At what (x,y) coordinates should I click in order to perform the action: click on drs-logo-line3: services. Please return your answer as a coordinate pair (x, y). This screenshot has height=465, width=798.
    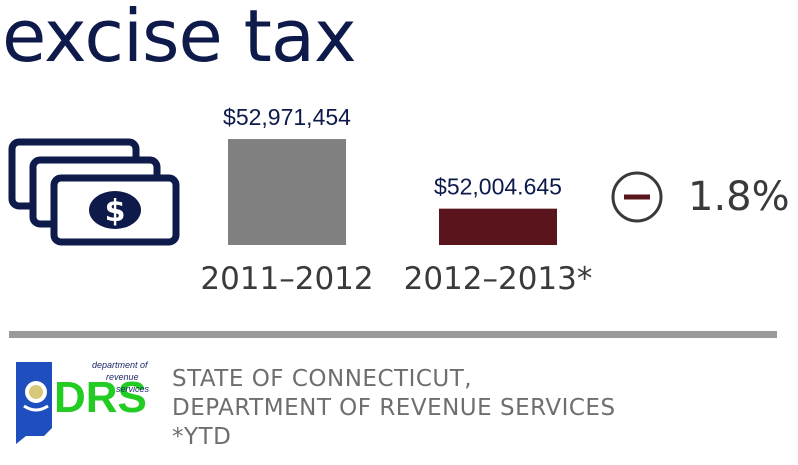
    Looking at the image, I should click on (133, 389).